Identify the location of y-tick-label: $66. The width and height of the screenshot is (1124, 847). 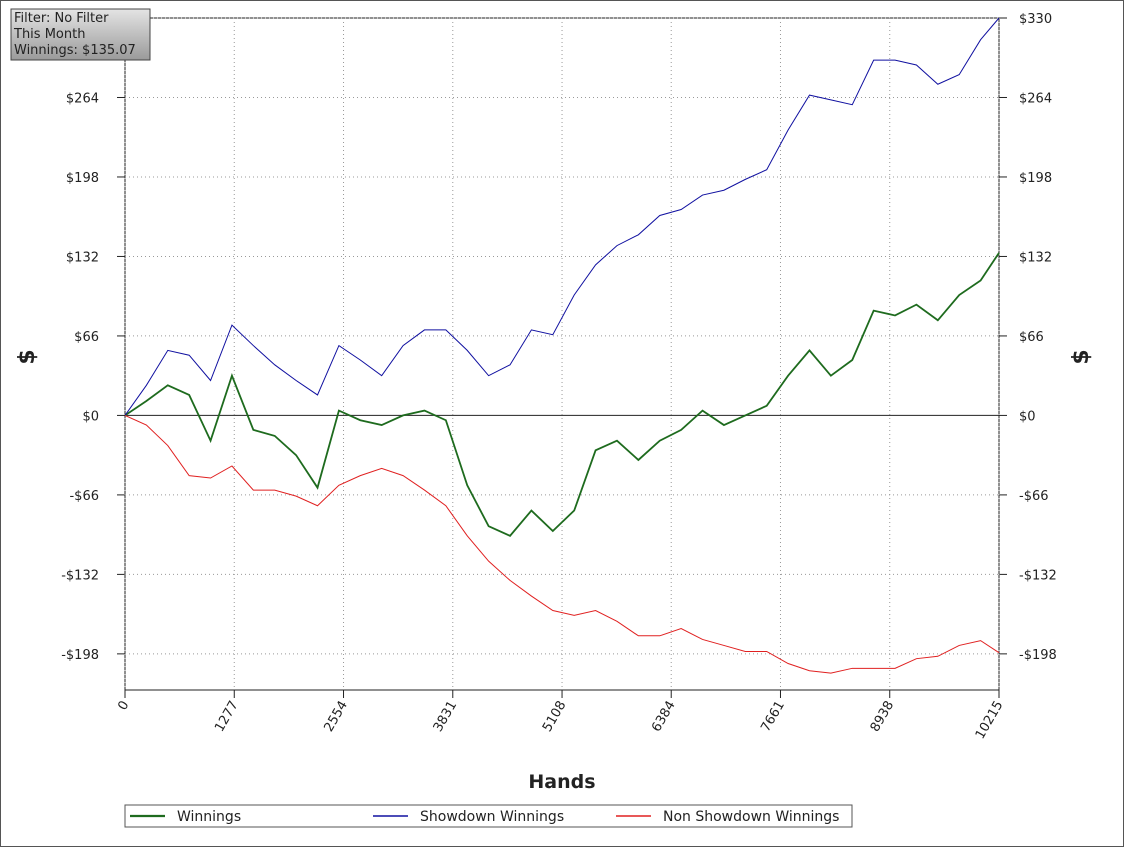
(86, 337).